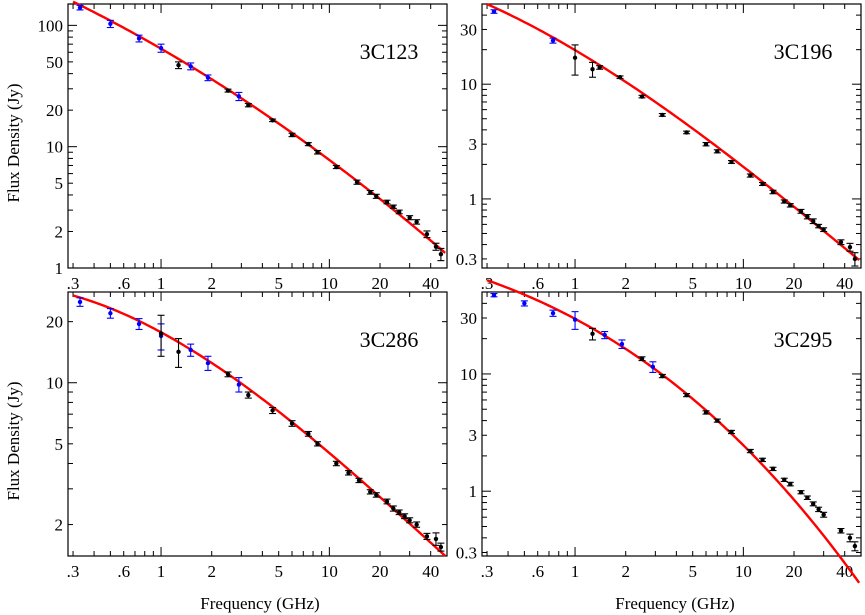 Image resolution: width=865 pixels, height=615 pixels. I want to click on y-axis-label-top: Flux Density (Jy), so click(13, 143).